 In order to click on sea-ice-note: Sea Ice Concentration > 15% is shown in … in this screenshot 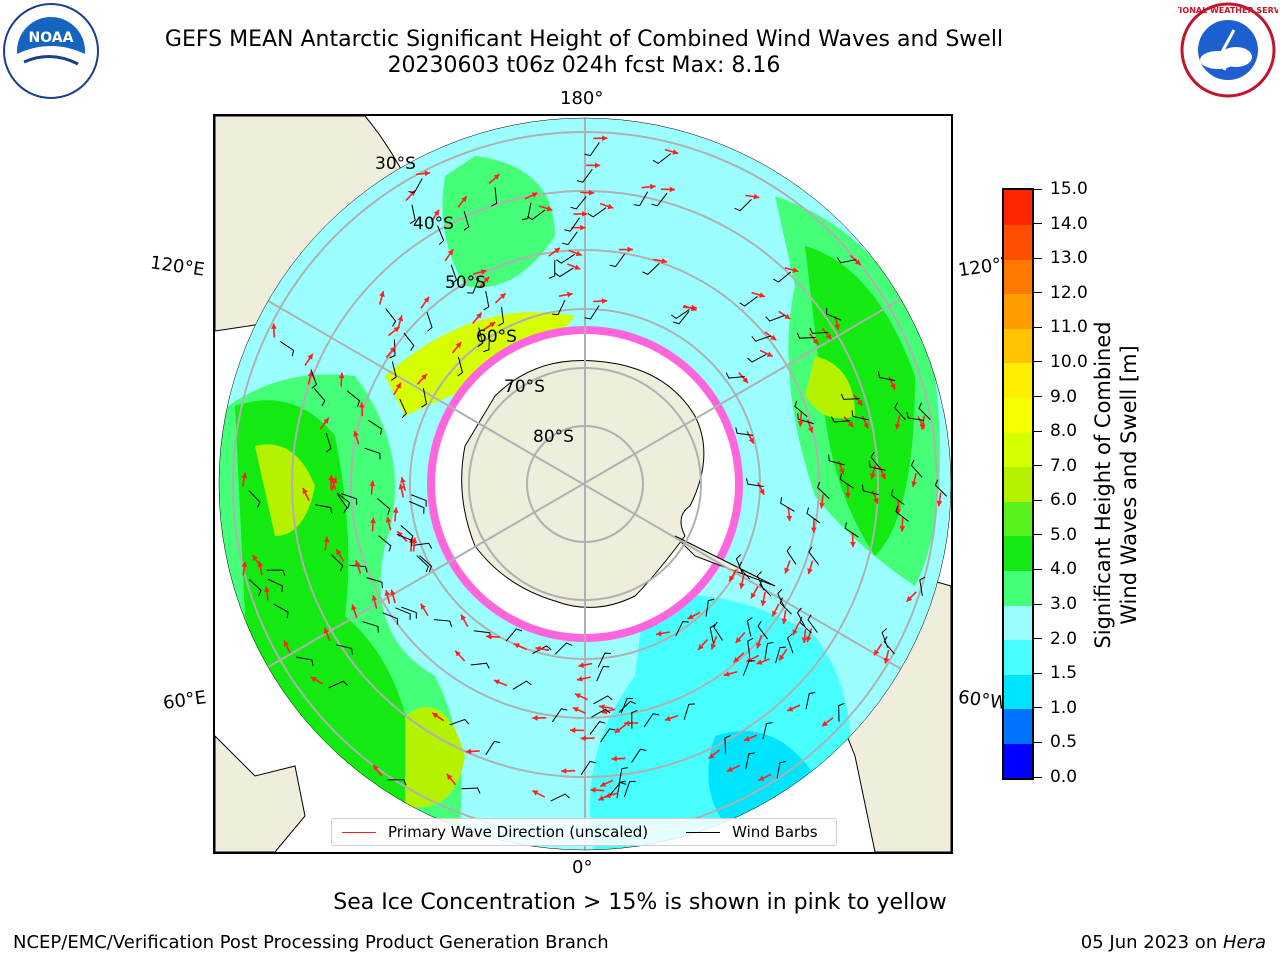, I will do `click(640, 902)`.